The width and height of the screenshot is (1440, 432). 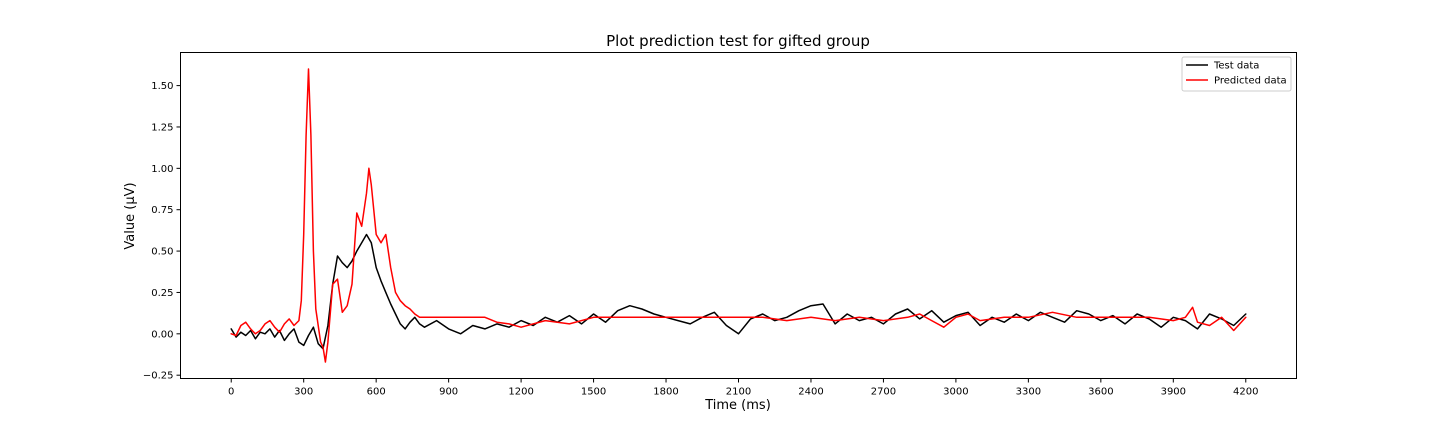 What do you see at coordinates (303, 392) in the screenshot?
I see `x-tick-label: 300` at bounding box center [303, 392].